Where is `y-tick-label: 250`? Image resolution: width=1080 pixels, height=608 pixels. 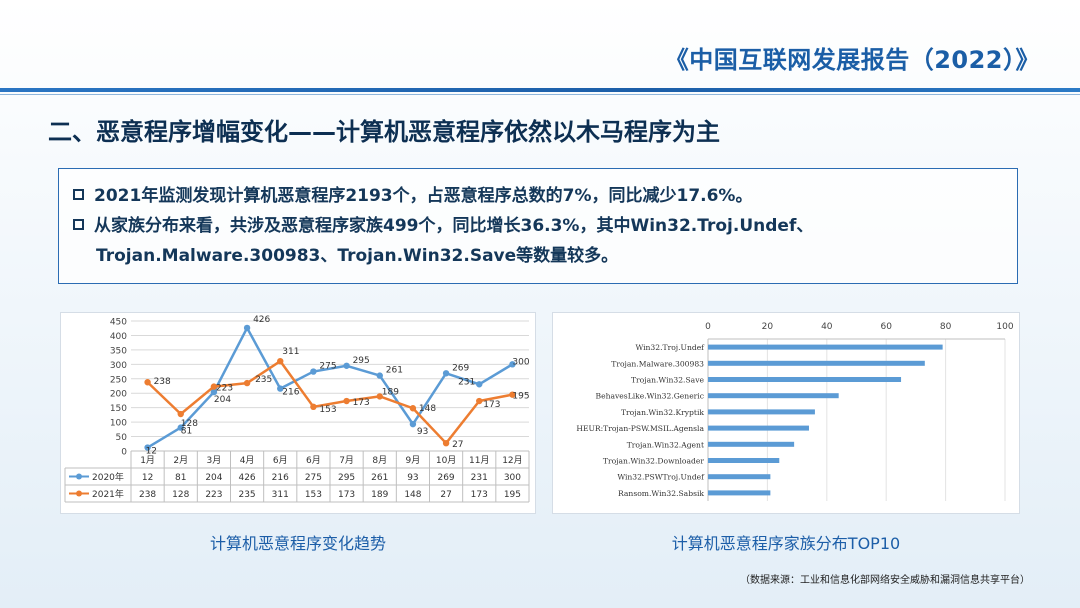
y-tick-label: 250 is located at coordinates (118, 380).